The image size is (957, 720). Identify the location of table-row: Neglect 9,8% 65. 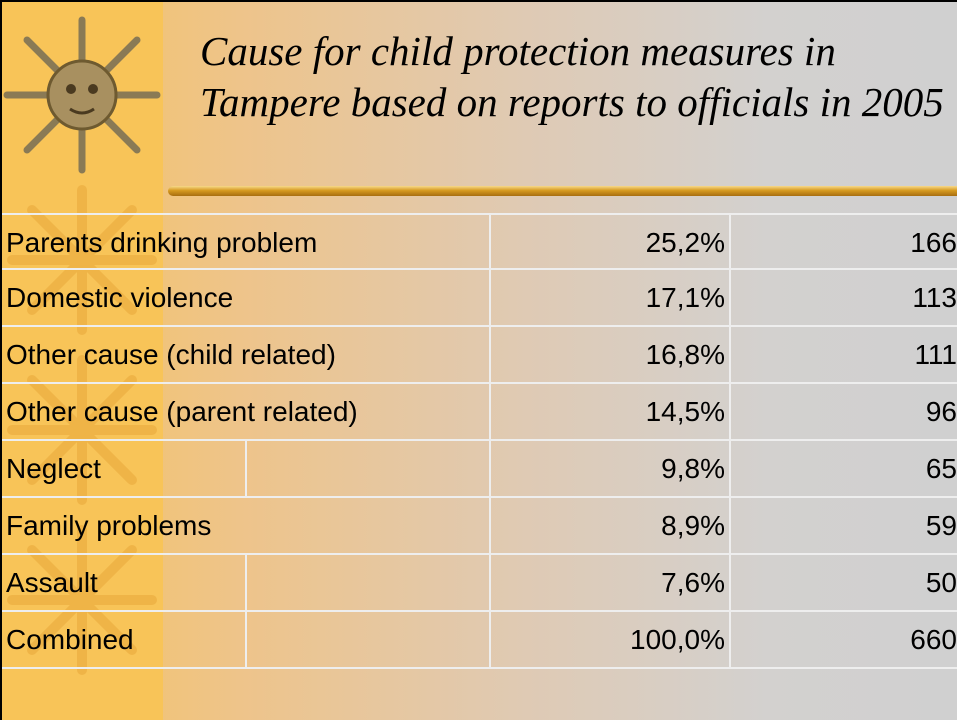
(478, 469).